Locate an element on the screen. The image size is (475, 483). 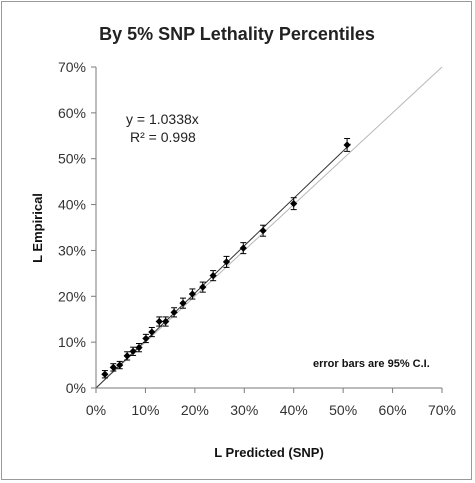
y-tick-label: 30% is located at coordinates (72, 250).